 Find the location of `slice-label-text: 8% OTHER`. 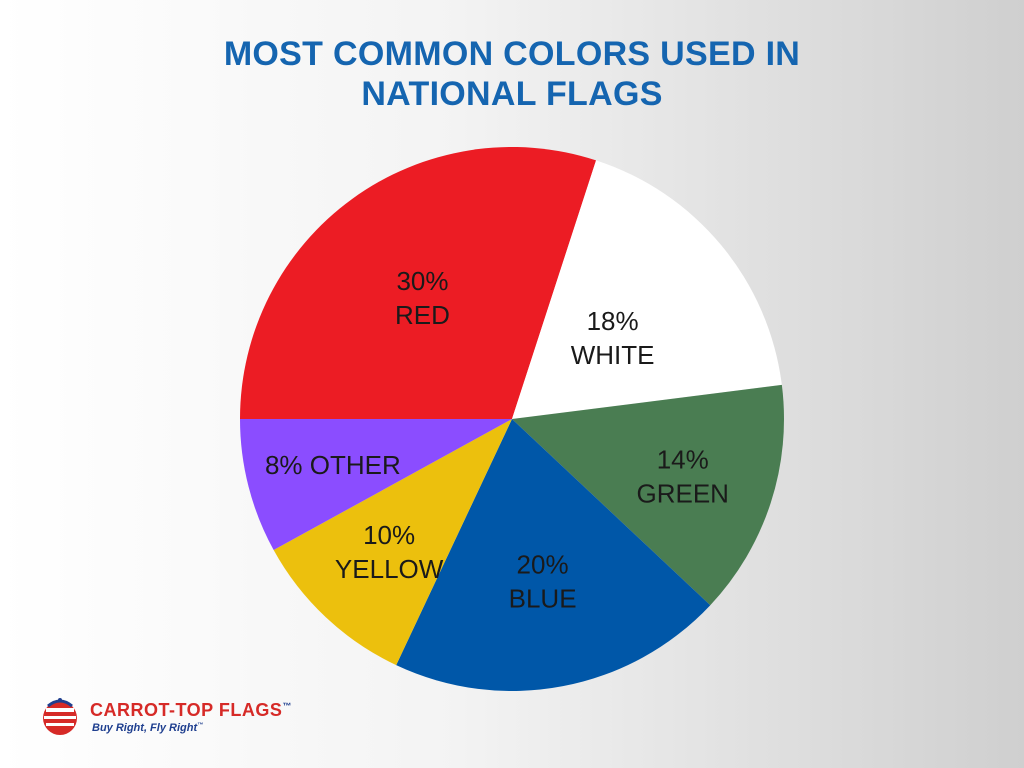

slice-label-text: 8% OTHER is located at coordinates (333, 465).